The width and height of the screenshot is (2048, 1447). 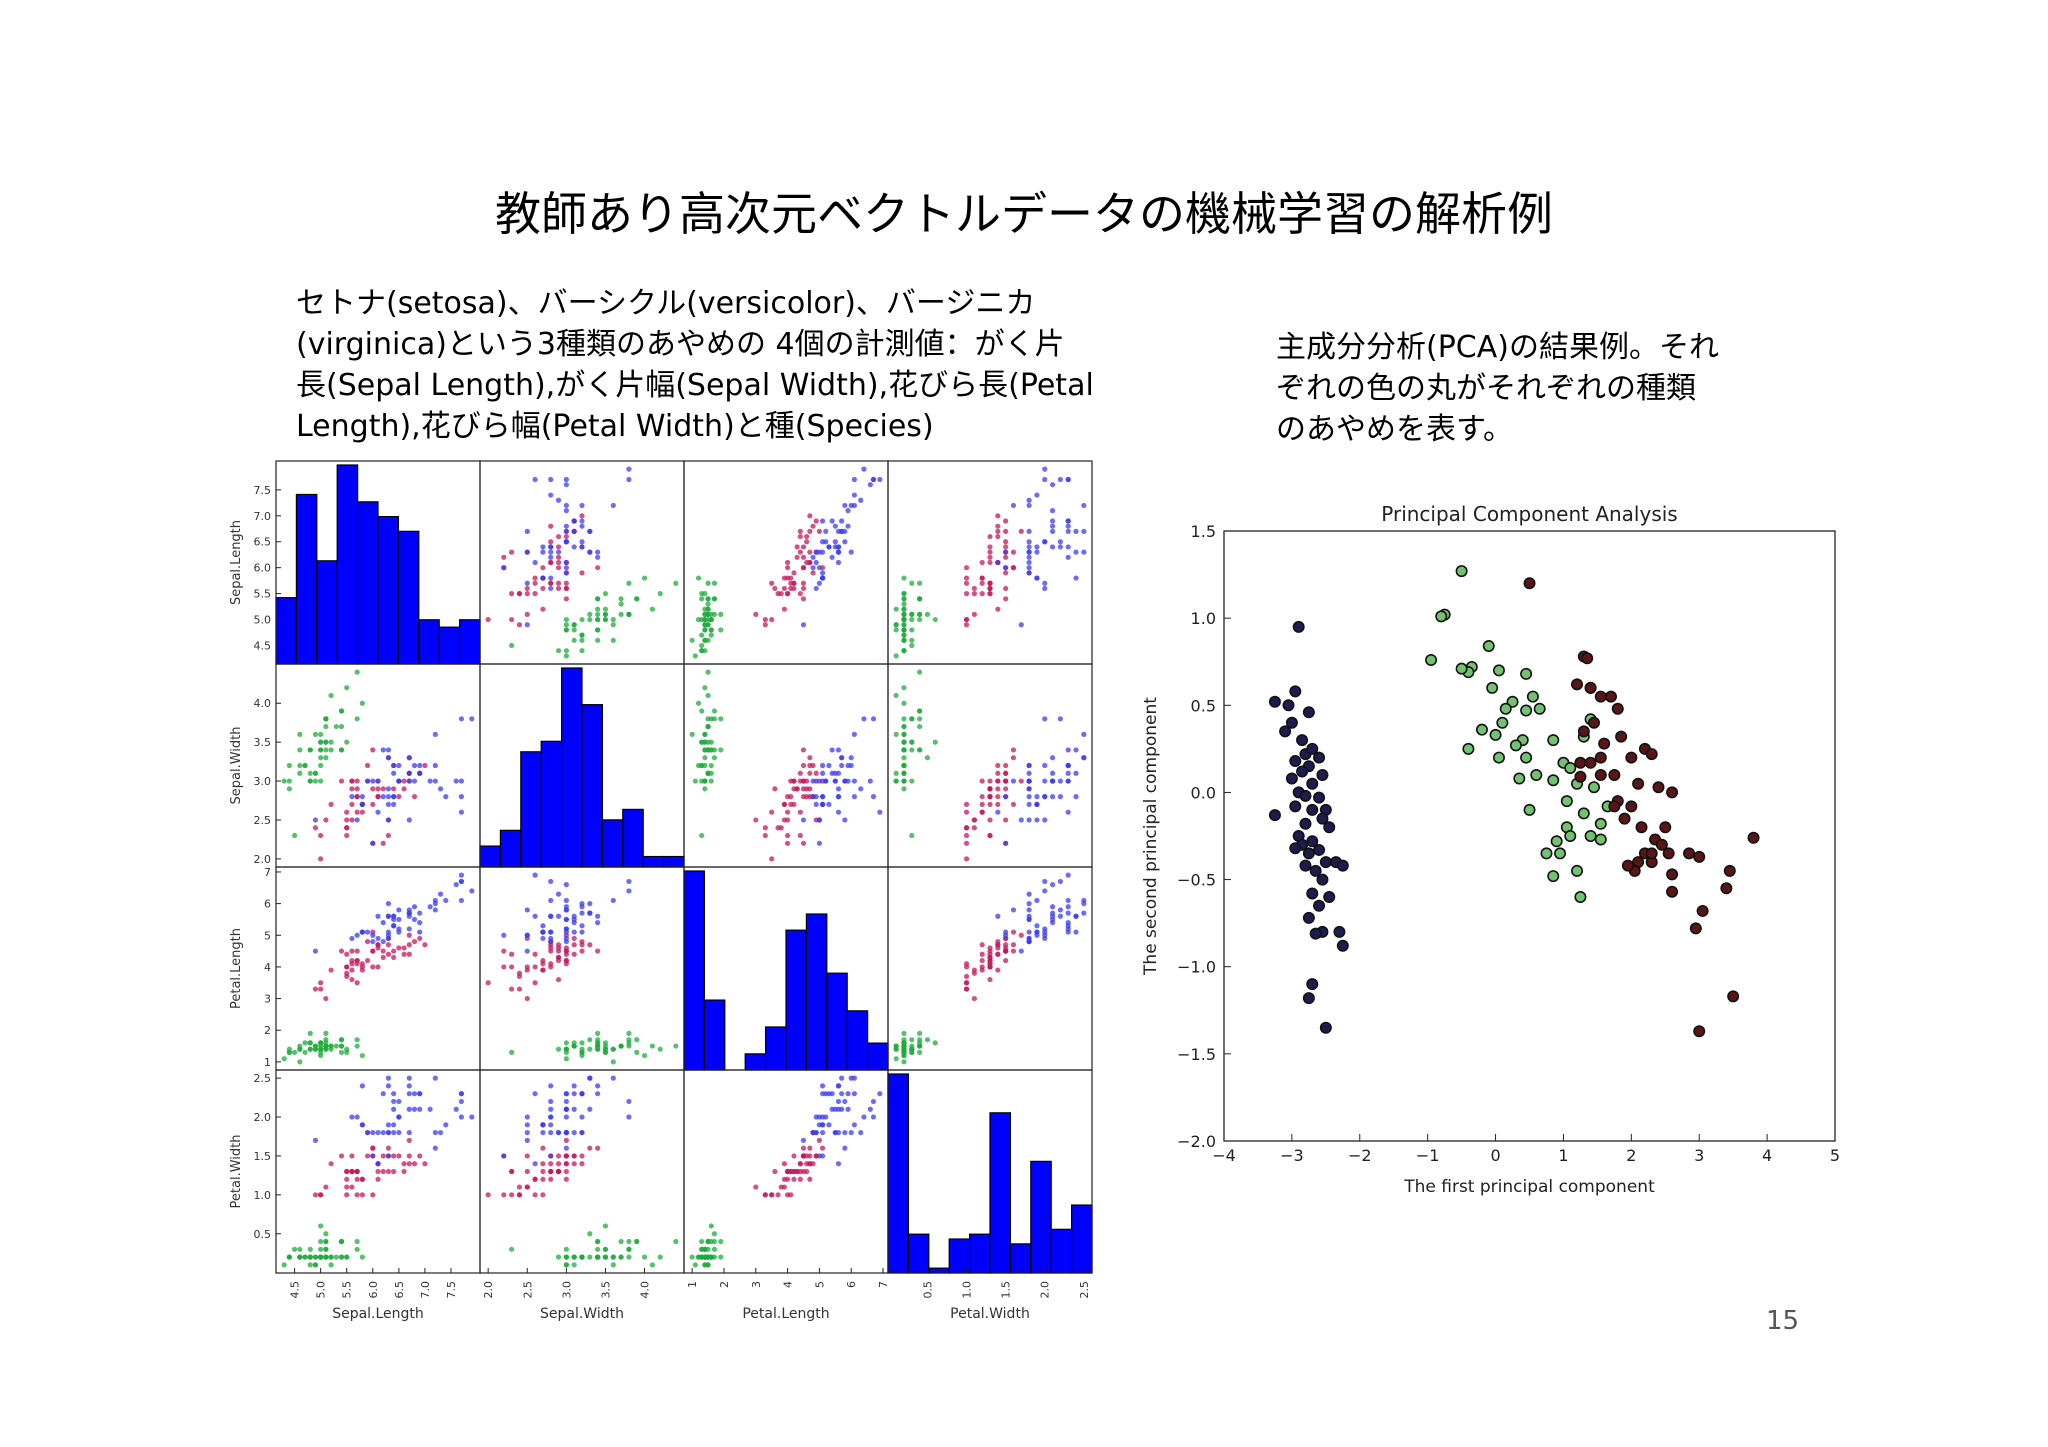 What do you see at coordinates (990, 1171) in the screenshot?
I see `matrix-cell-frame` at bounding box center [990, 1171].